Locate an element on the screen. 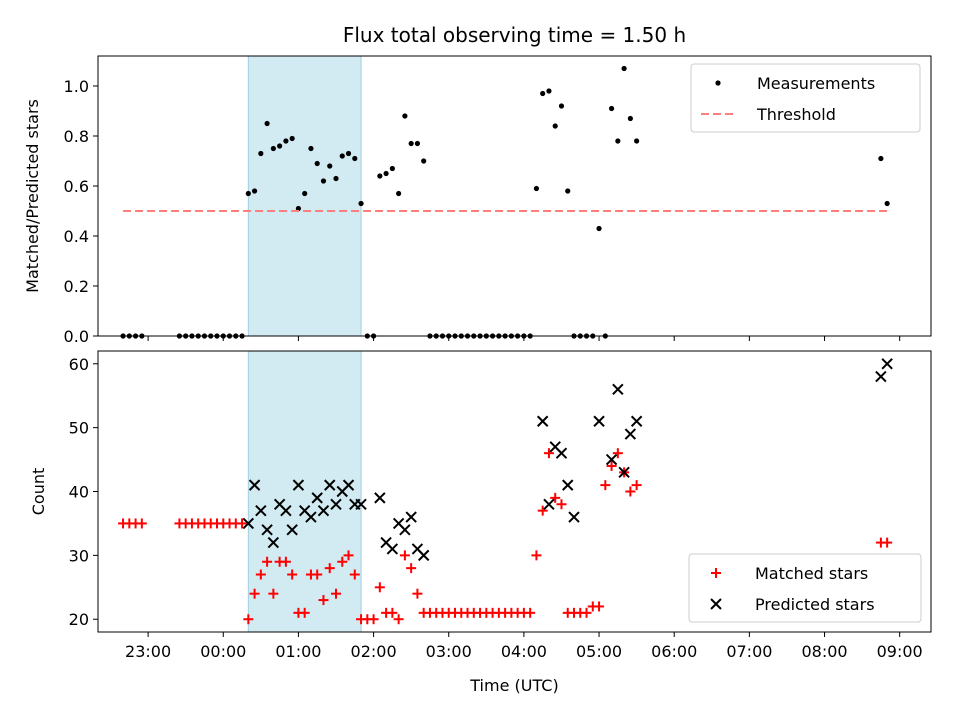  chart-title: Flux total observing time = 1.50 h is located at coordinates (514, 35).